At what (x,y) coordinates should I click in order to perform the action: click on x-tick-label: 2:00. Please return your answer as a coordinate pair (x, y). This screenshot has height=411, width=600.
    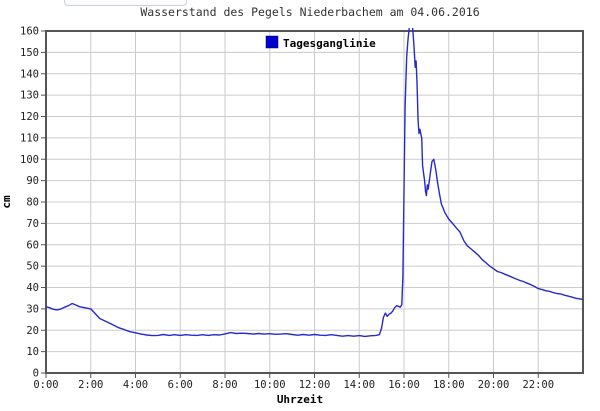
    Looking at the image, I should click on (90, 385).